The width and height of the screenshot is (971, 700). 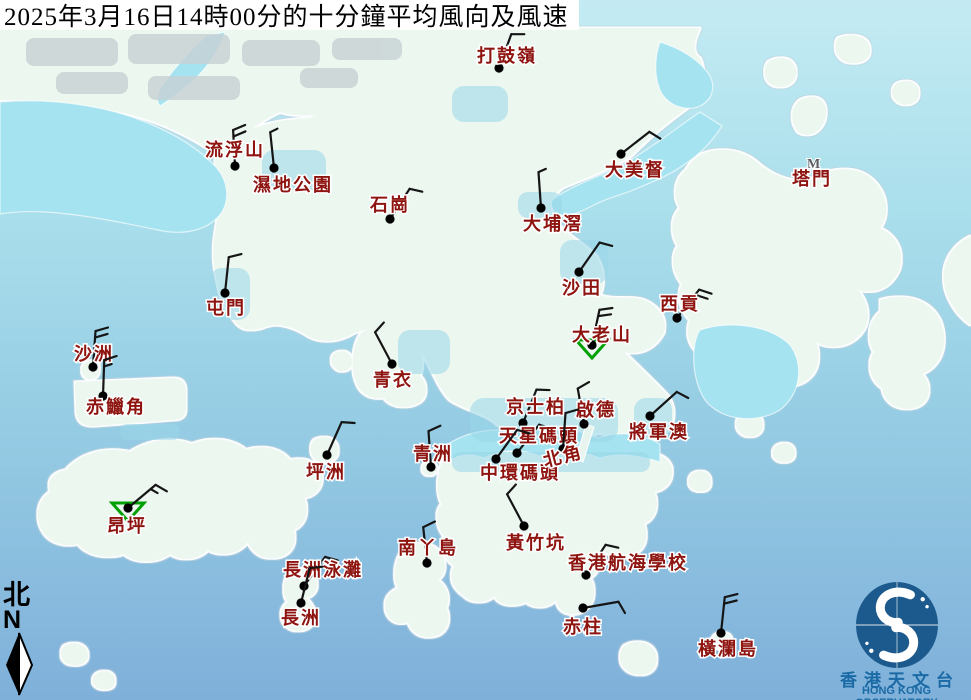 What do you see at coordinates (596, 409) in the screenshot?
I see `station-label: 啟德` at bounding box center [596, 409].